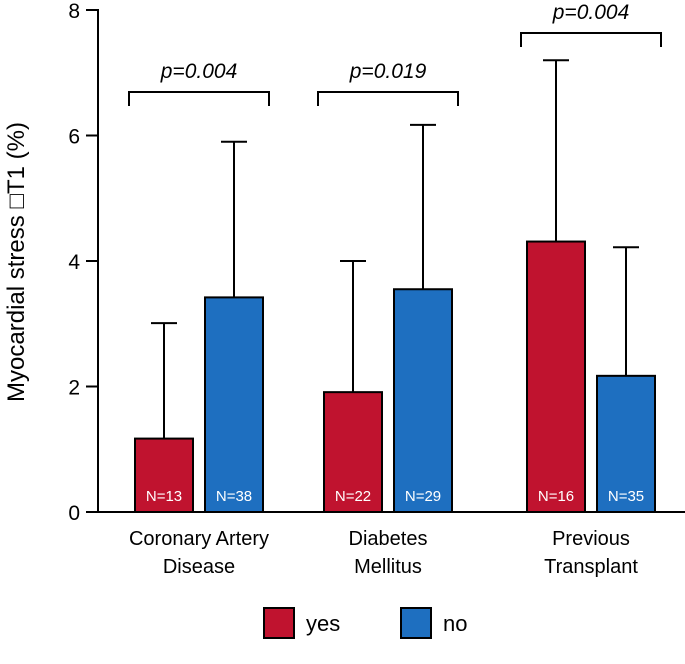  Describe the element at coordinates (199, 553) in the screenshot. I see `category-label-0: Coronary Artery Disease` at that location.